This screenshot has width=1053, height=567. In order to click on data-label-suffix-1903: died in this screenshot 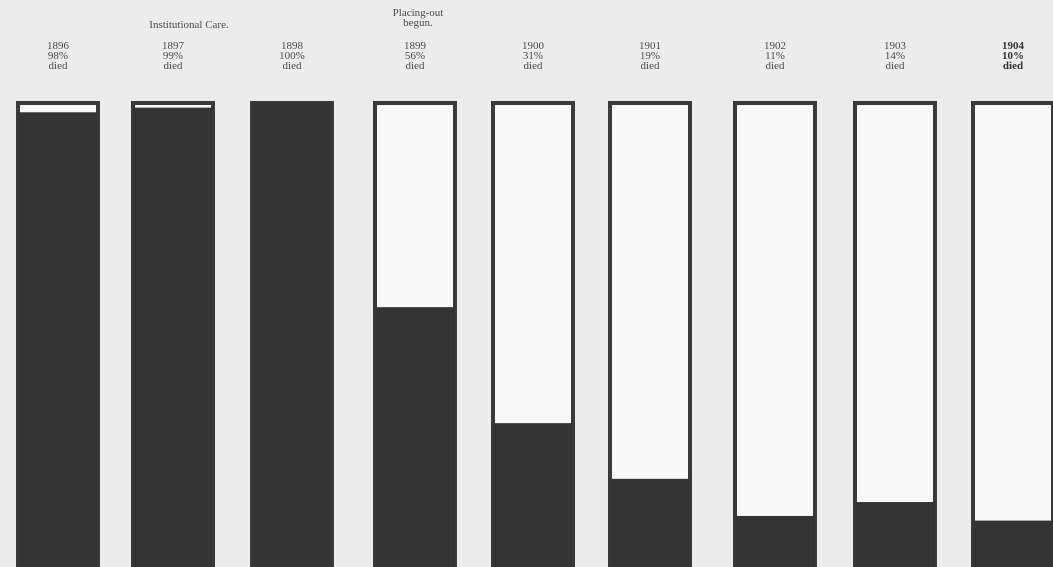, I will do `click(895, 66)`.